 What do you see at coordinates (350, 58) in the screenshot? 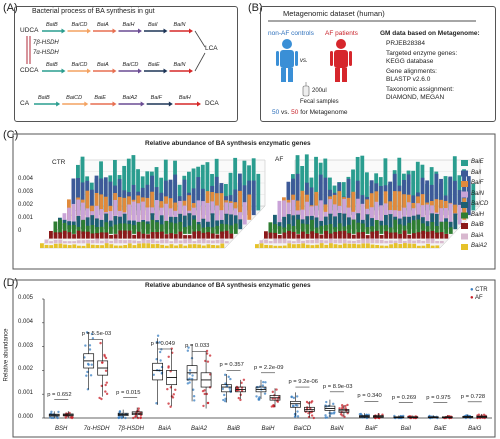
I see `af-person-arm` at bounding box center [350, 58].